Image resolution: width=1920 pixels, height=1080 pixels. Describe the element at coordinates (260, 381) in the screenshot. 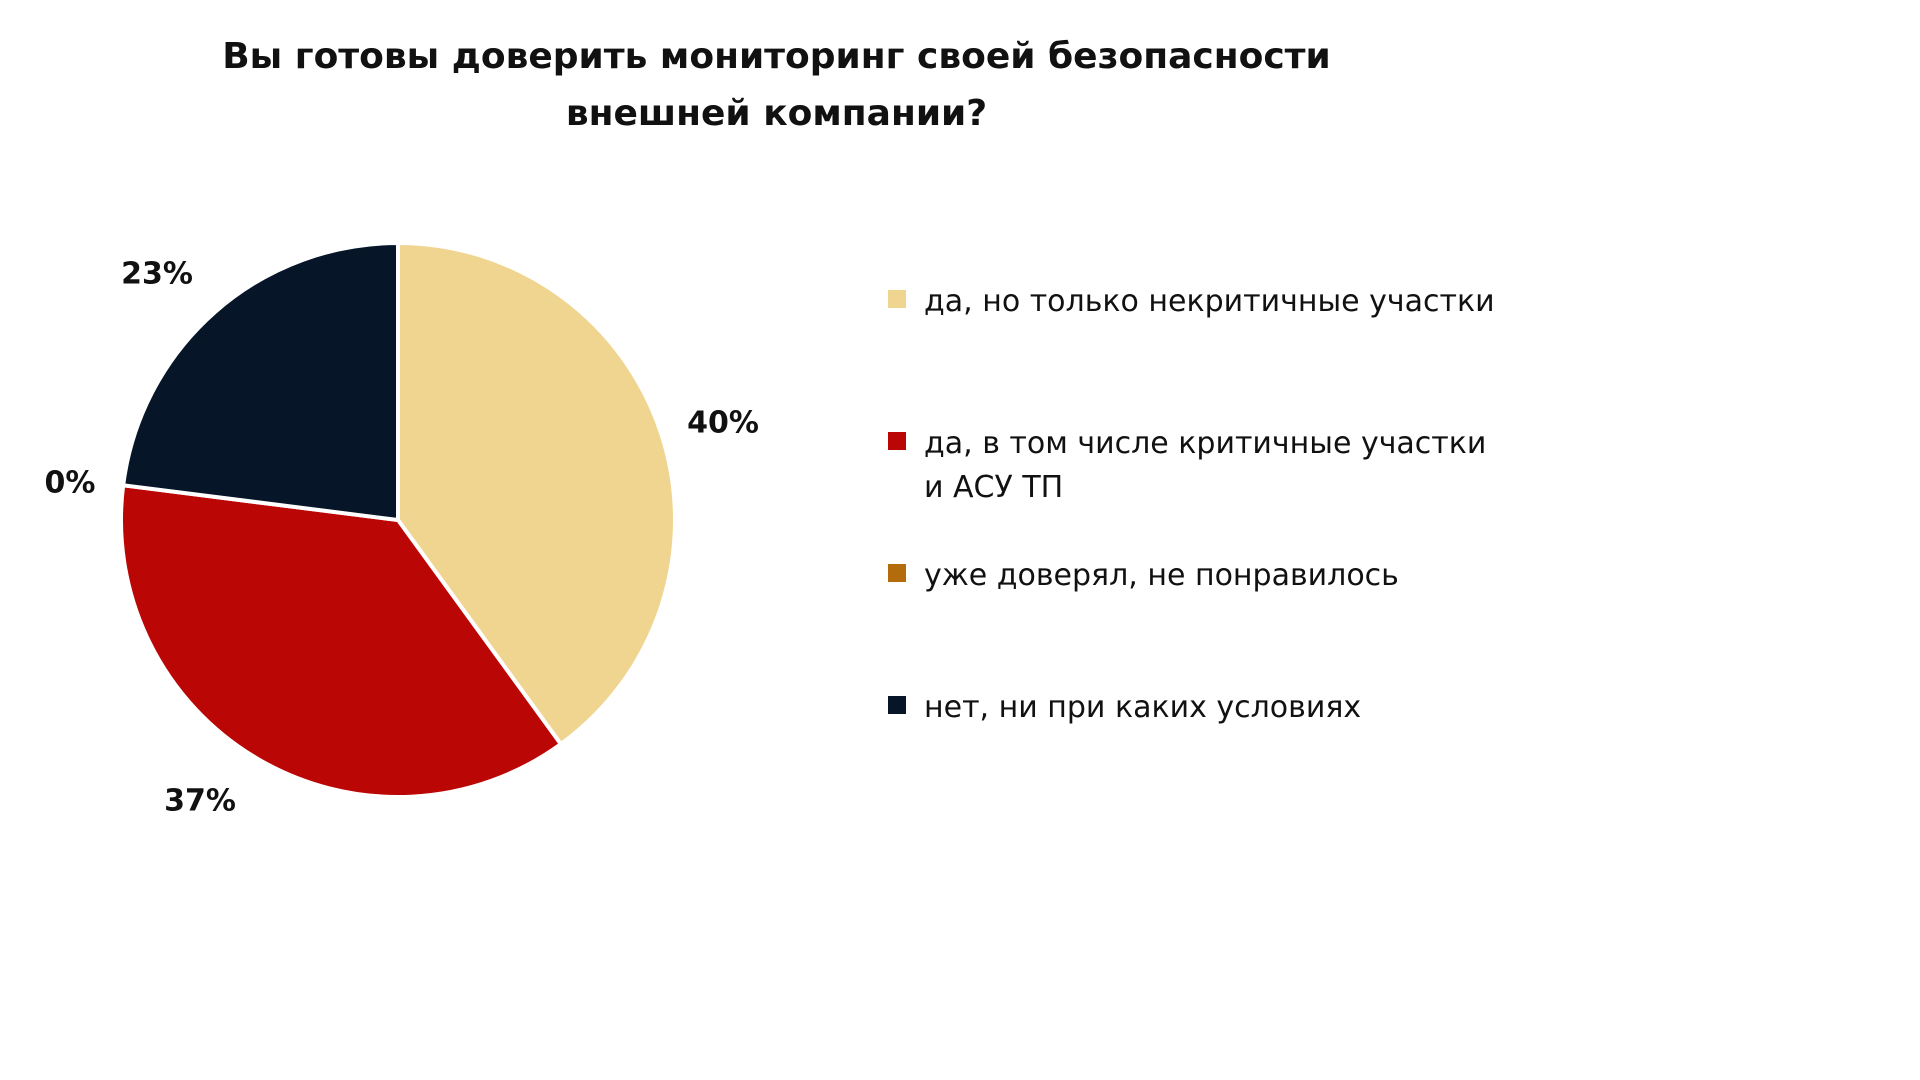

I see `pie-slice-never` at that location.